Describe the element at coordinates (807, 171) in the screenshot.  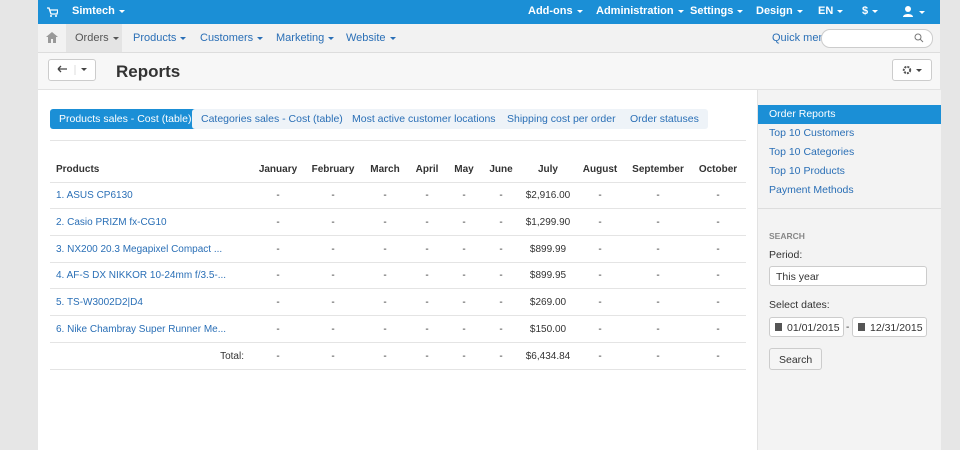
I see `sidebar-link: Top 10 Products` at that location.